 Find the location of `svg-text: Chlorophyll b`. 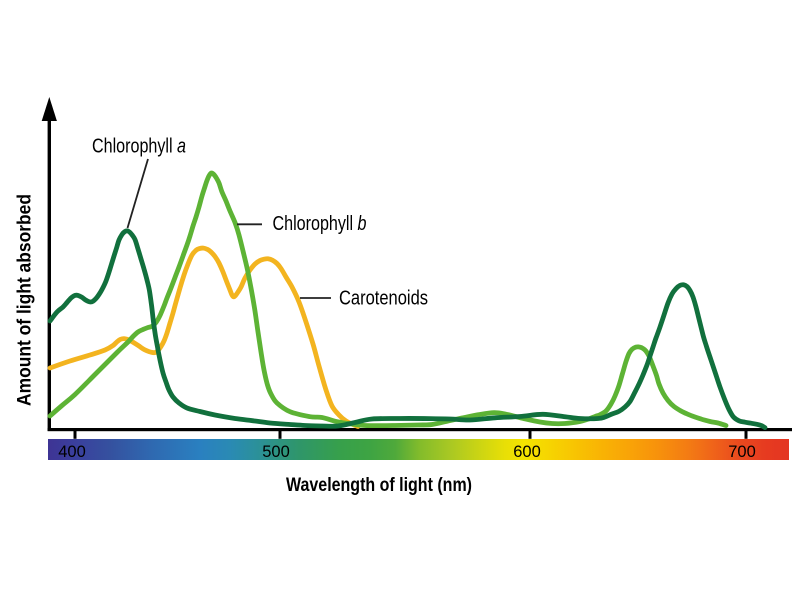

svg-text: Chlorophyll b is located at coordinates (320, 224).